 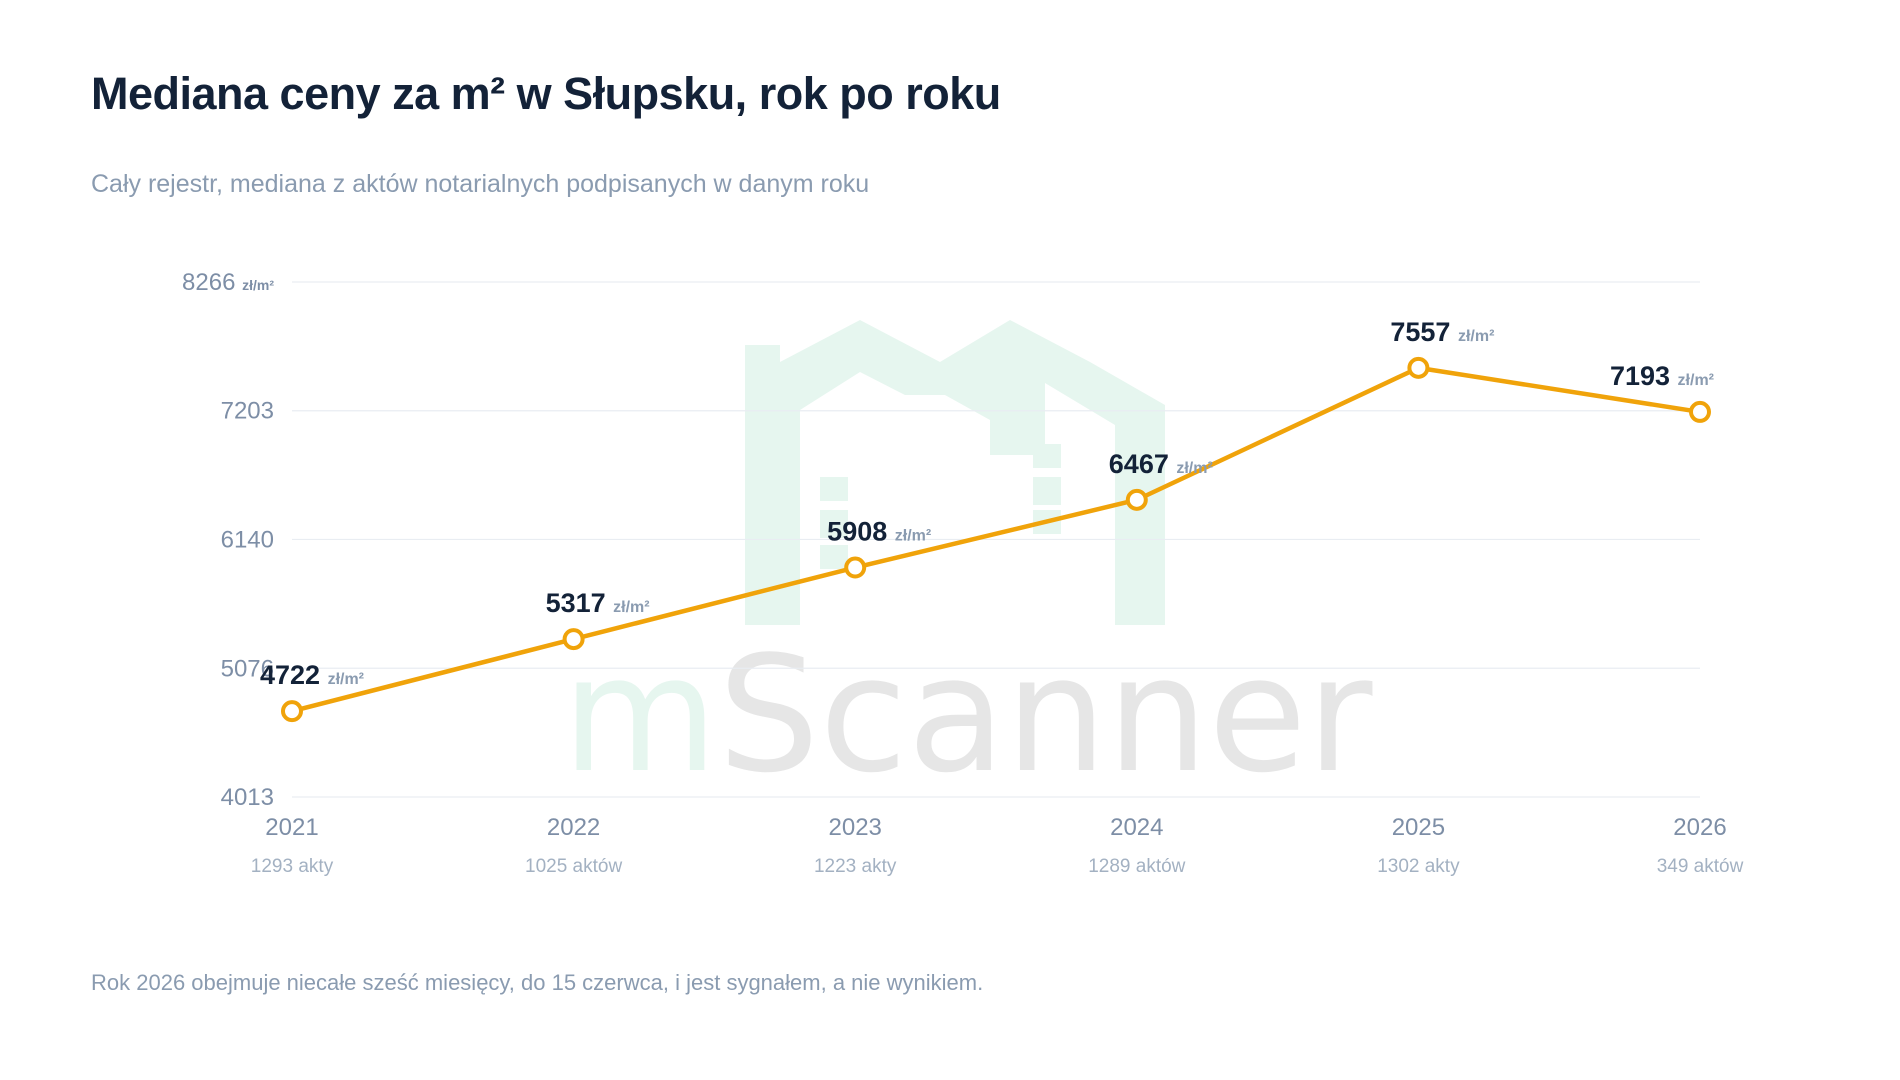 What do you see at coordinates (955, 472) in the screenshot?
I see `house-logo-icon` at bounding box center [955, 472].